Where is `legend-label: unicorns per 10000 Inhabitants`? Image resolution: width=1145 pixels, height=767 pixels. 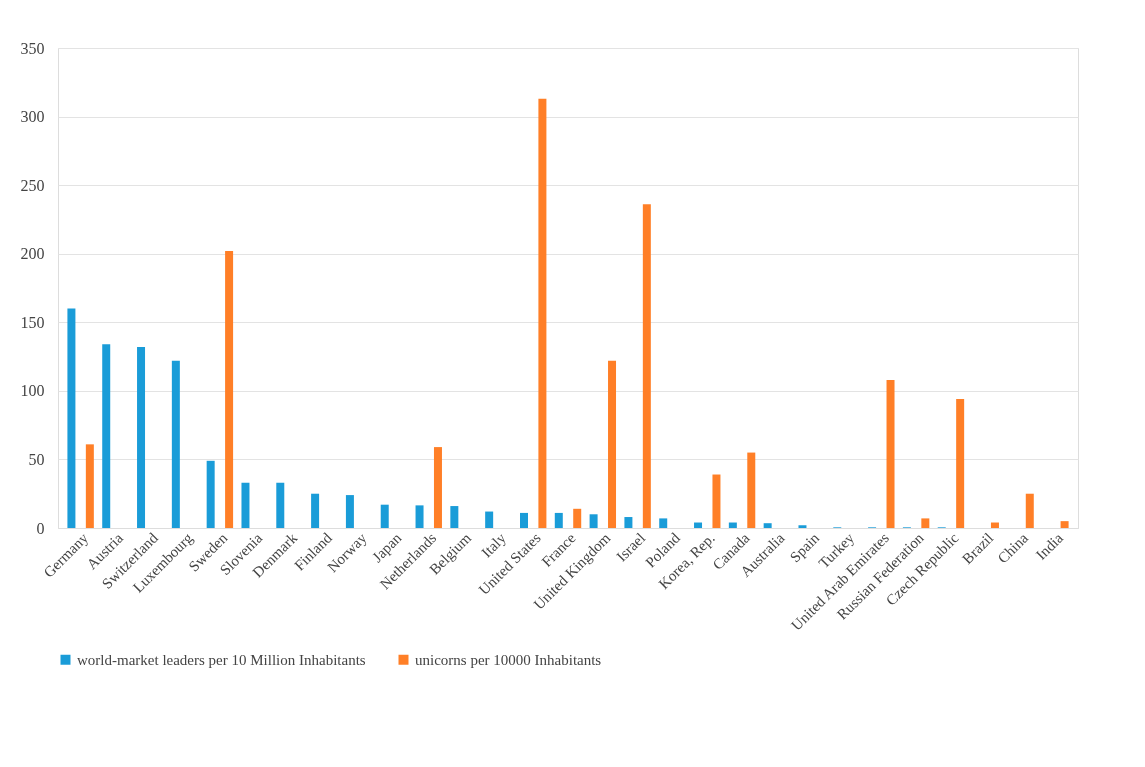
legend-label: unicorns per 10000 Inhabitants is located at coordinates (508, 659).